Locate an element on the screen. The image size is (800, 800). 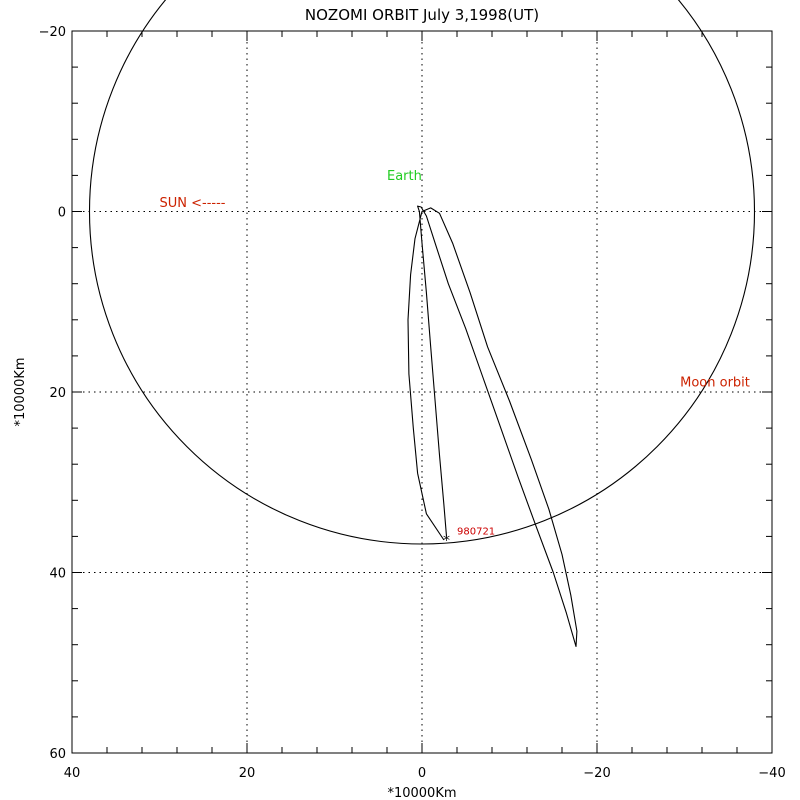
x-tick-label: 40 is located at coordinates (72, 773).